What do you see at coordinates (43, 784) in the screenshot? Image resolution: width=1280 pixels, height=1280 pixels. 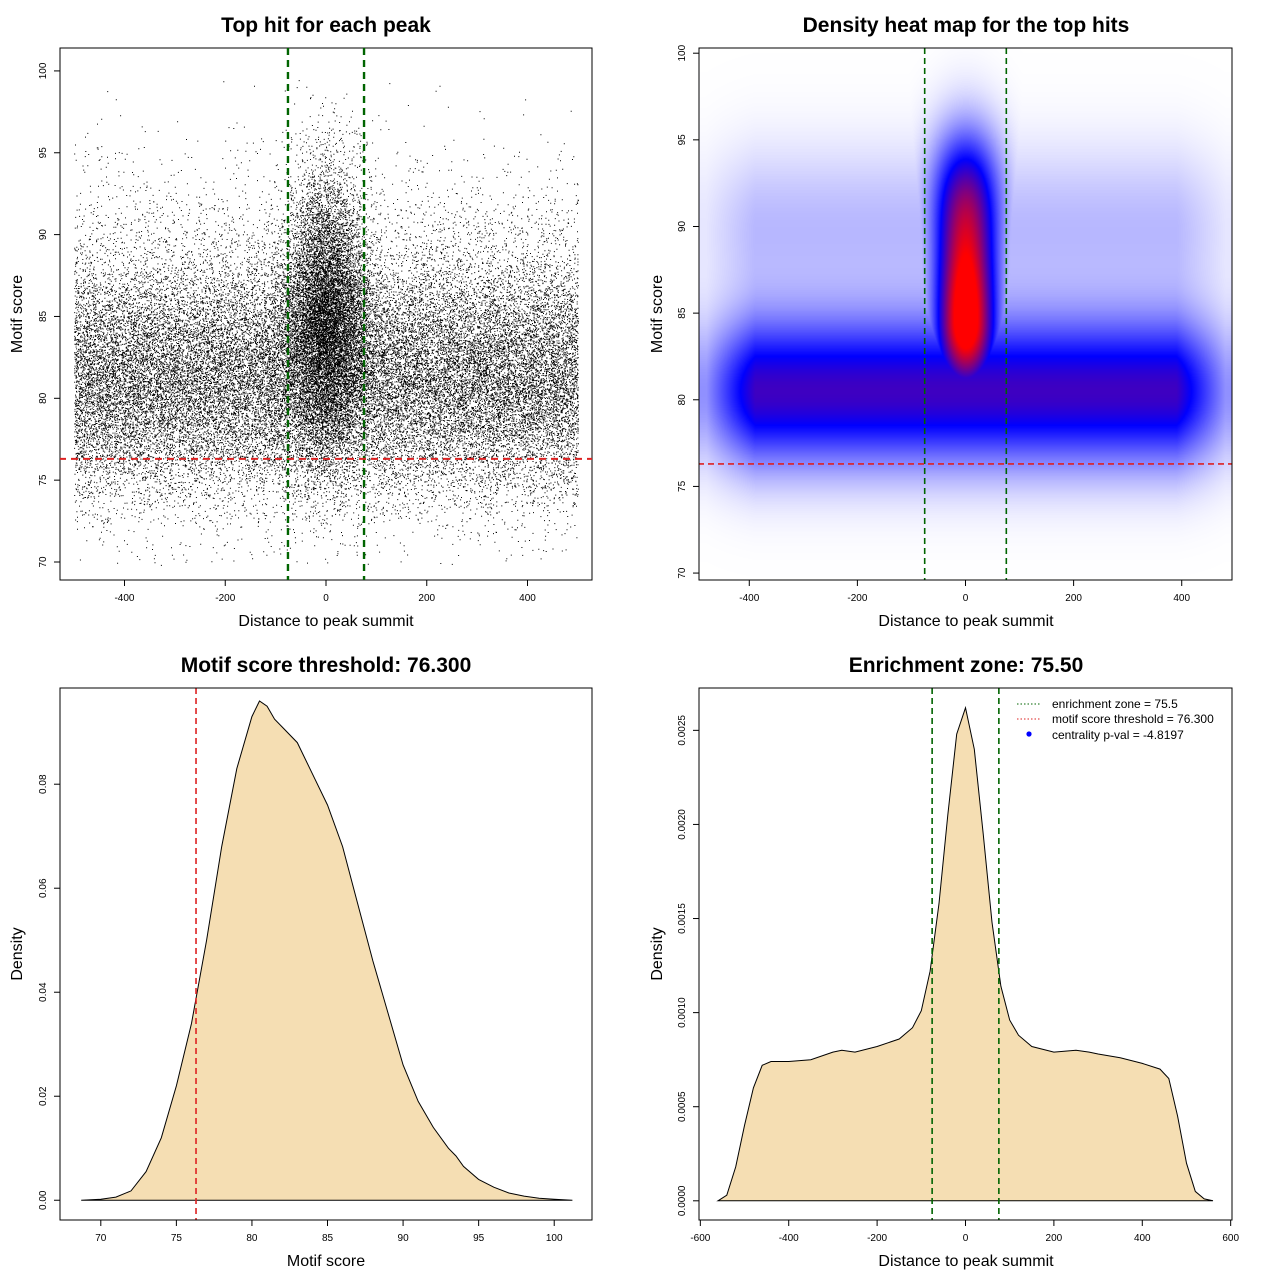 I see `y-tick-label: 0.08` at bounding box center [43, 784].